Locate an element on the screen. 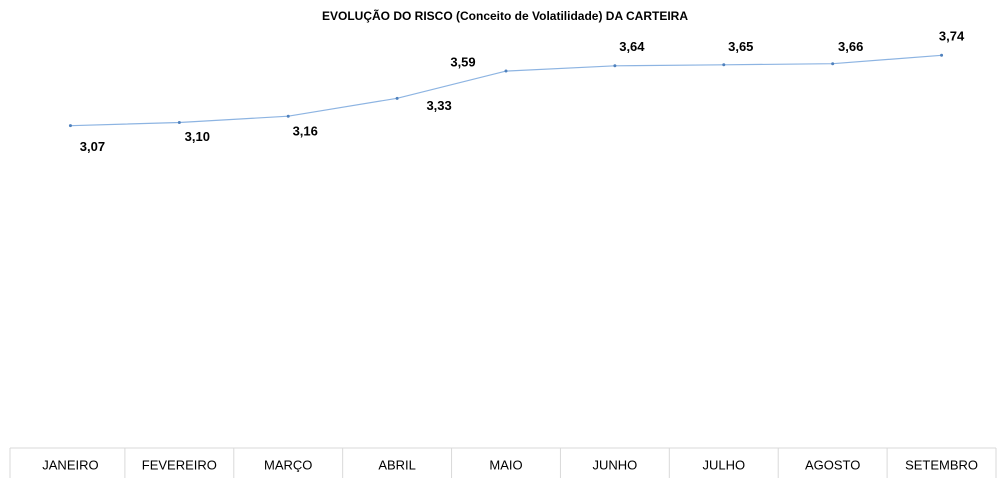 The height and width of the screenshot is (480, 1000). series-line is located at coordinates (506, 90).